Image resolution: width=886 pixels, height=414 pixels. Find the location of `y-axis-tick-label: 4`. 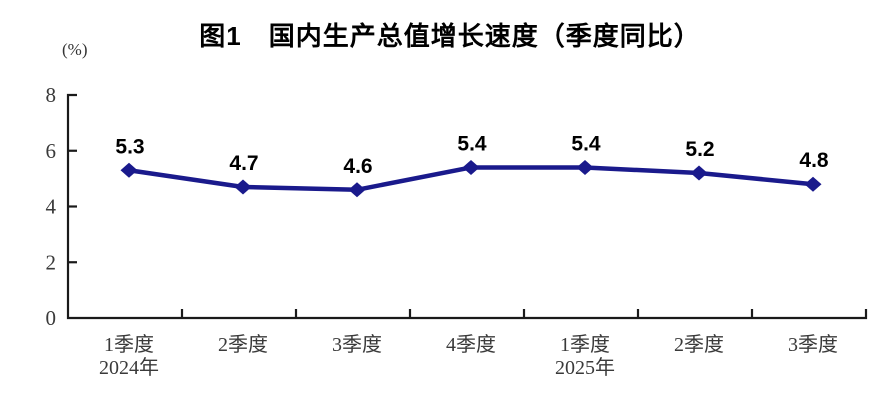

y-axis-tick-label: 4 is located at coordinates (51, 207).